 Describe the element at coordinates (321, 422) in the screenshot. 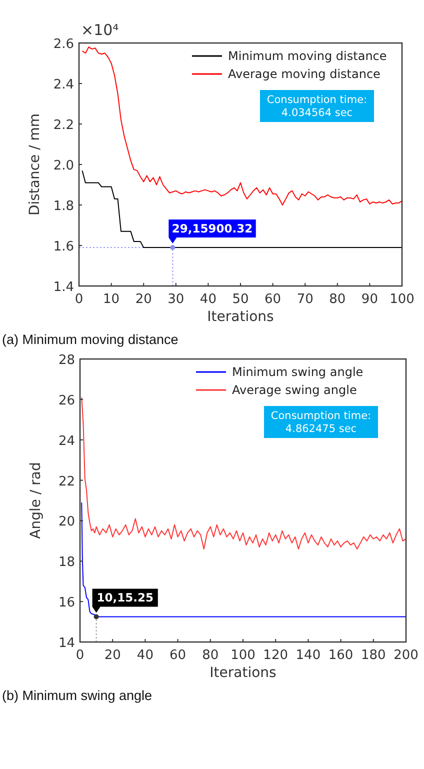

I see `annotation: Consumption time: 4.862475 sec` at that location.